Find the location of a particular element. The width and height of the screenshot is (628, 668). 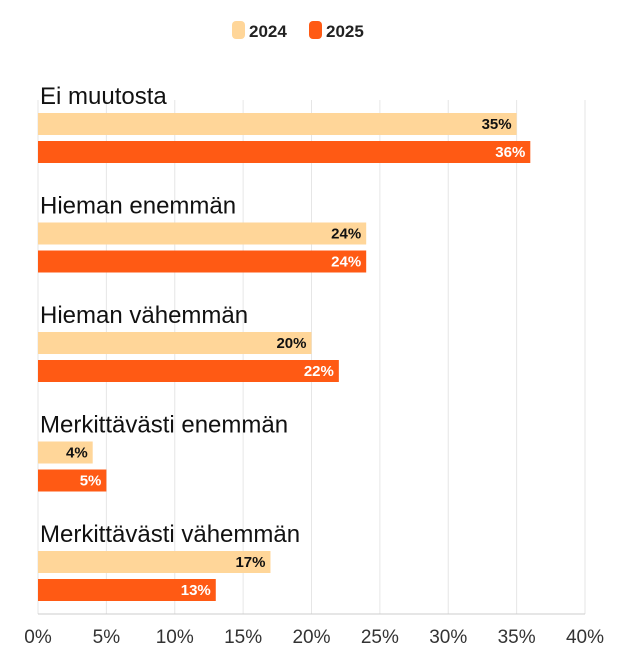

legend: 2024 2025 is located at coordinates (298, 31).